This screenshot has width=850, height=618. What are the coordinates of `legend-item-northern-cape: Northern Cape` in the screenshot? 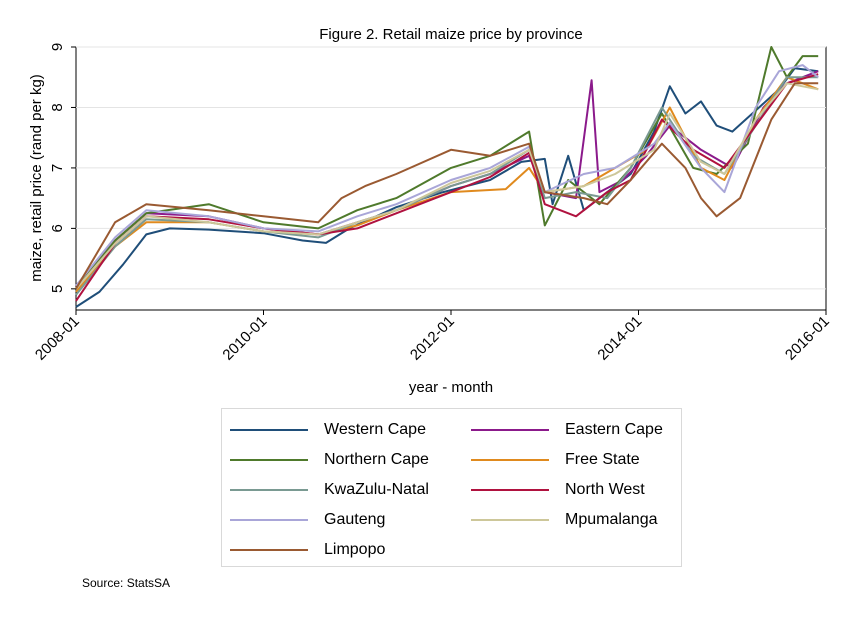 It's located at (329, 460).